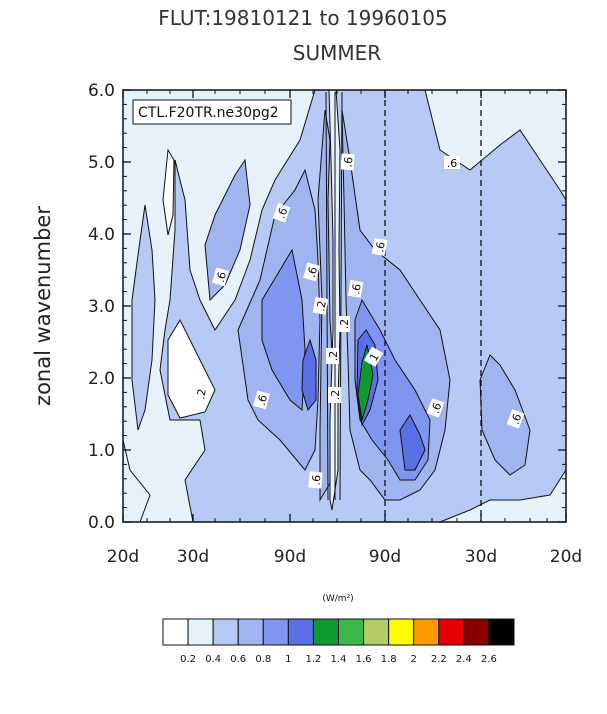  Describe the element at coordinates (101, 379) in the screenshot. I see `y-tick-label: 2.0` at that location.